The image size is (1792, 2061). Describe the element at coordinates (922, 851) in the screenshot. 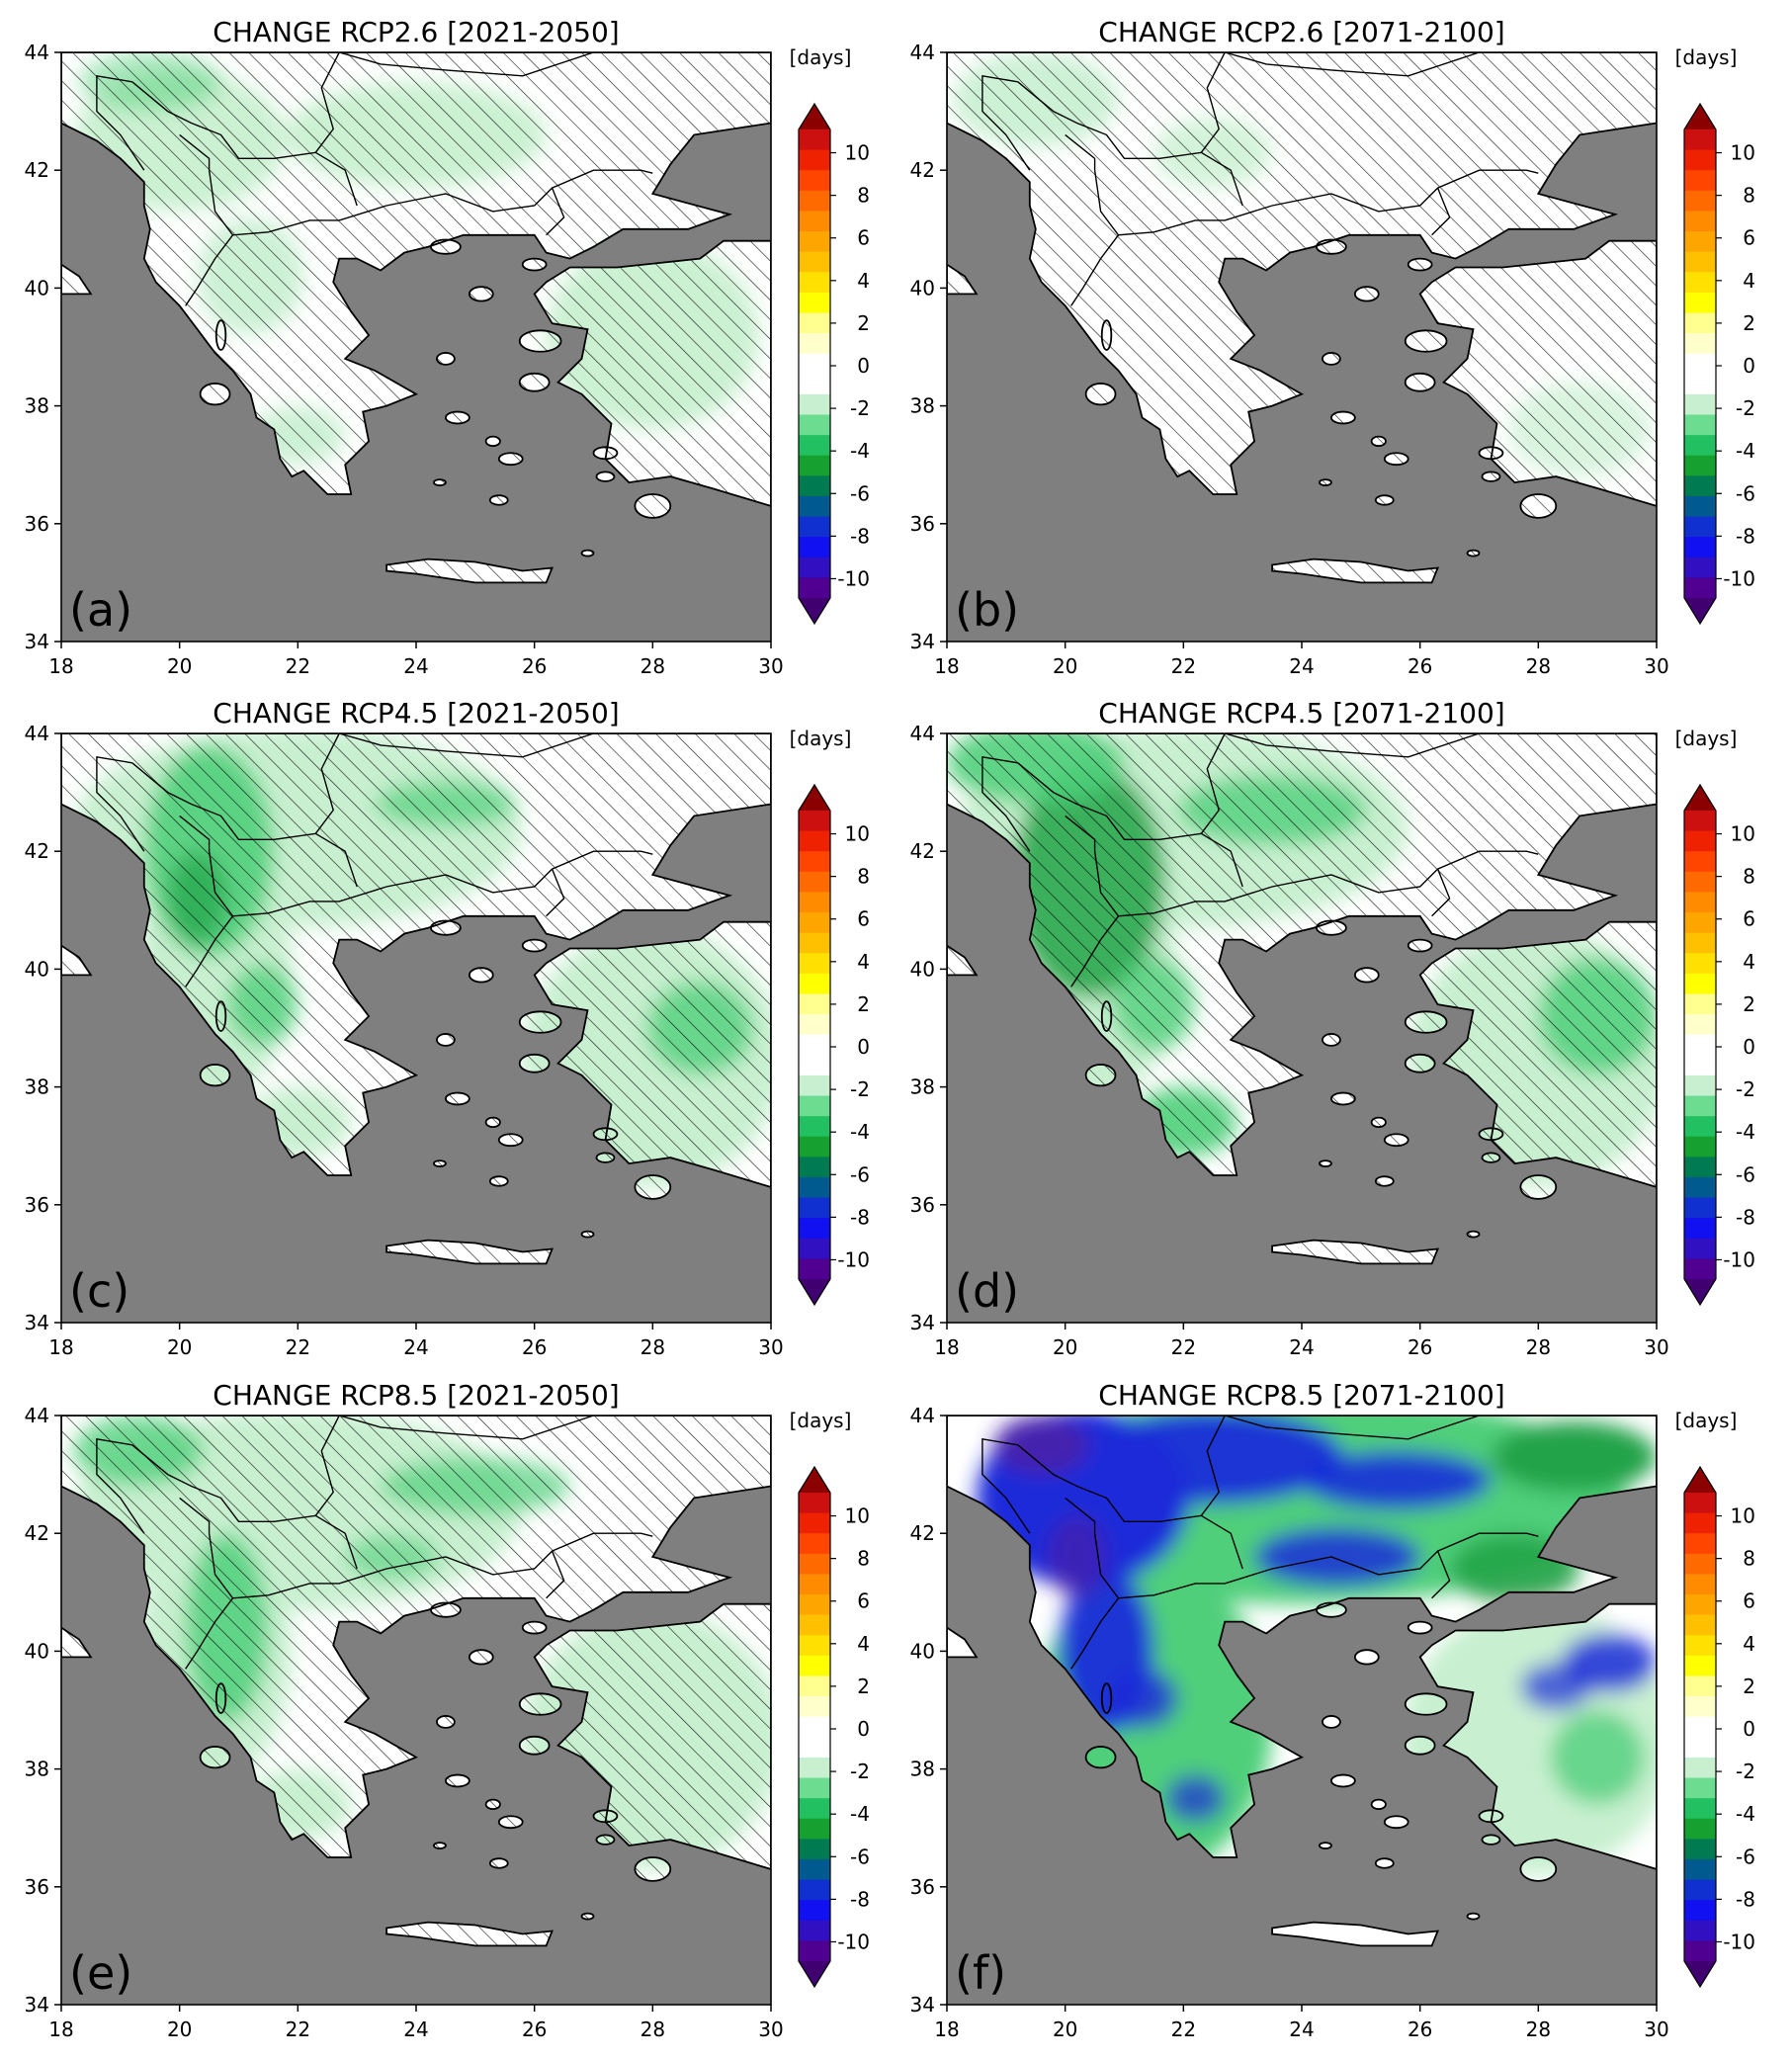

I see `lat-tick-label: 42` at that location.